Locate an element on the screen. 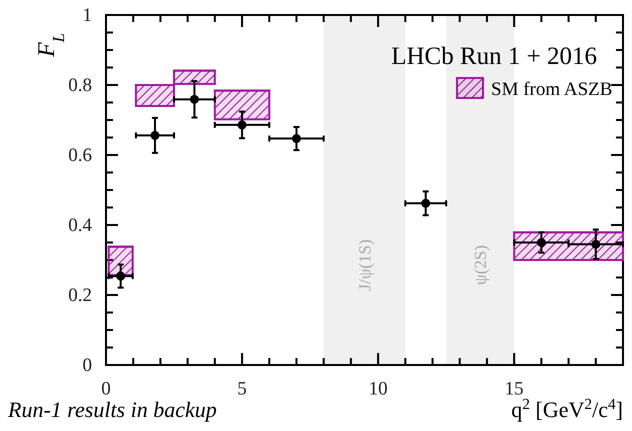 Image resolution: width=632 pixels, height=431 pixels. x-tick-label: 5 is located at coordinates (242, 389).